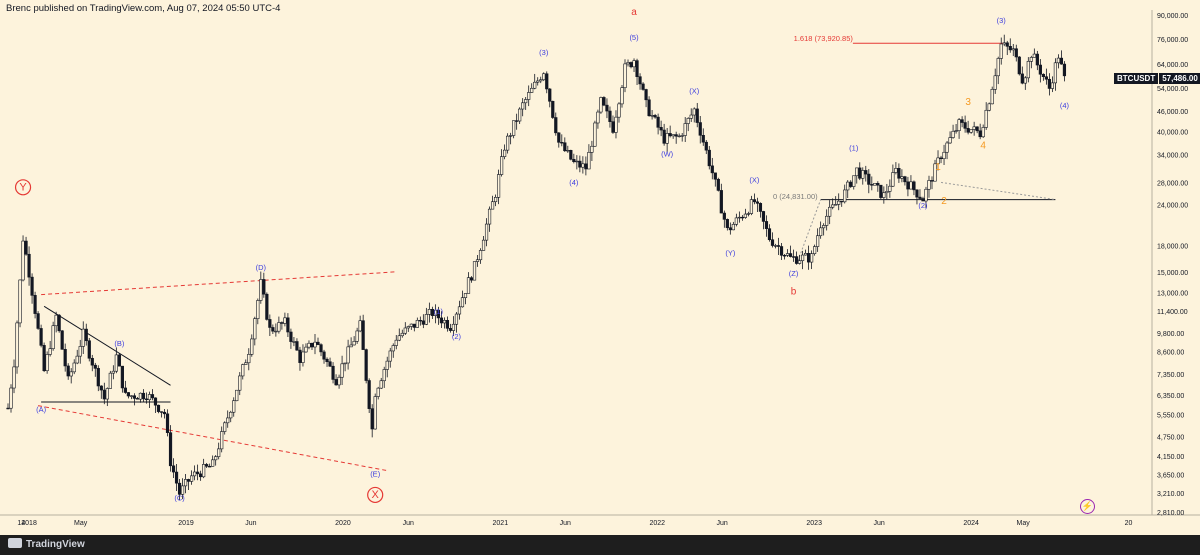 The height and width of the screenshot is (555, 1200). I want to click on wave-label: 1.618 (73,920.85), so click(824, 38).